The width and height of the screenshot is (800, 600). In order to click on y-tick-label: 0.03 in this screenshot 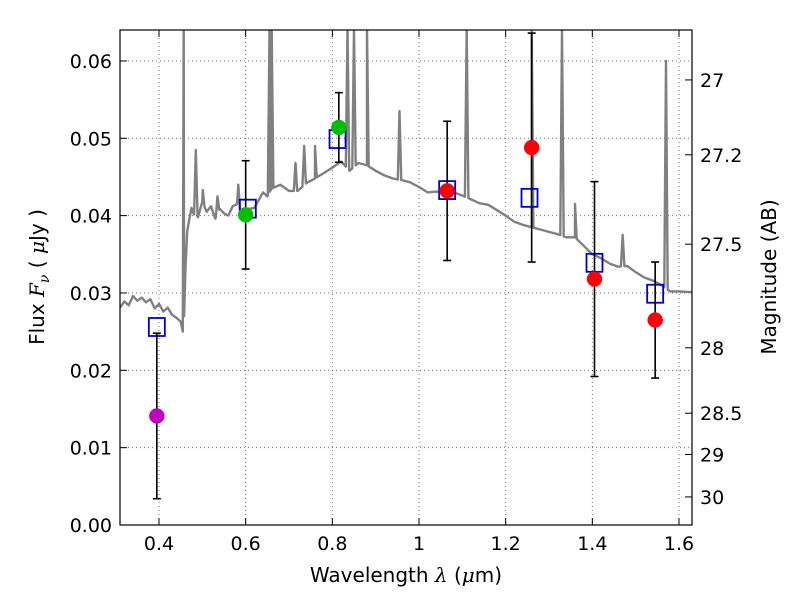, I will do `click(91, 294)`.